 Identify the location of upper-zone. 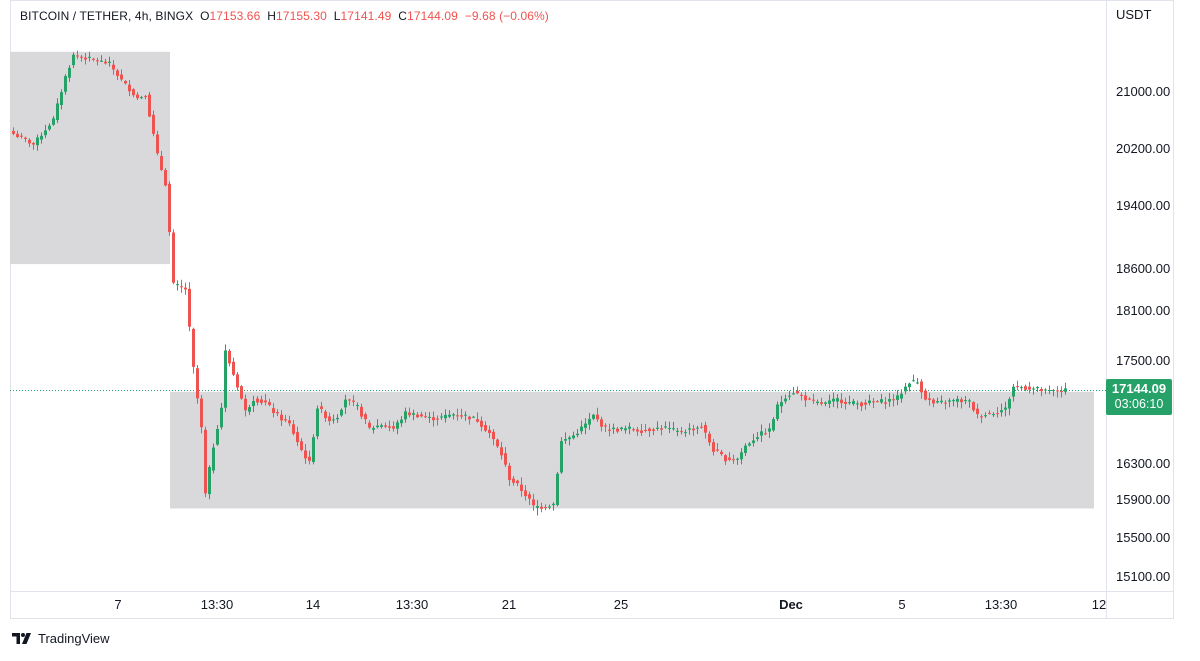
(90, 158).